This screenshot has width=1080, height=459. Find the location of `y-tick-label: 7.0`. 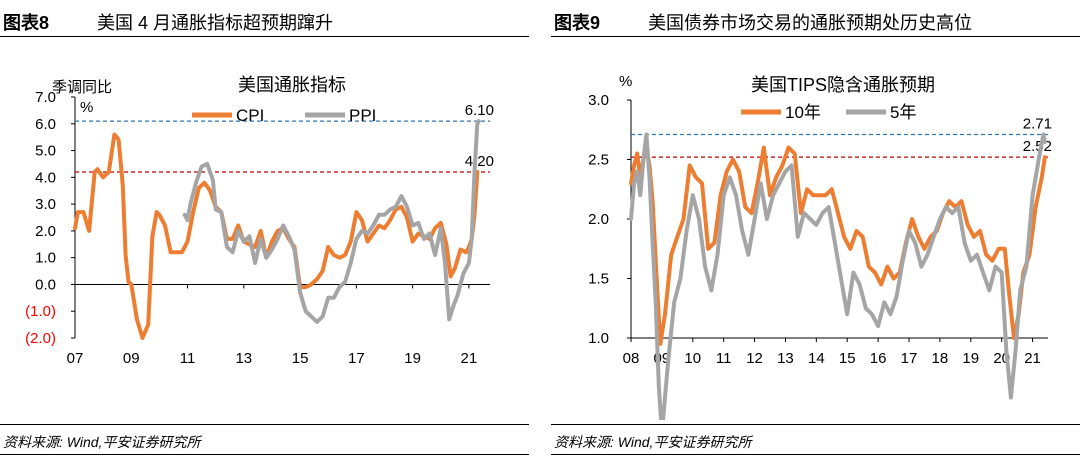

y-tick-label: 7.0 is located at coordinates (45, 97).